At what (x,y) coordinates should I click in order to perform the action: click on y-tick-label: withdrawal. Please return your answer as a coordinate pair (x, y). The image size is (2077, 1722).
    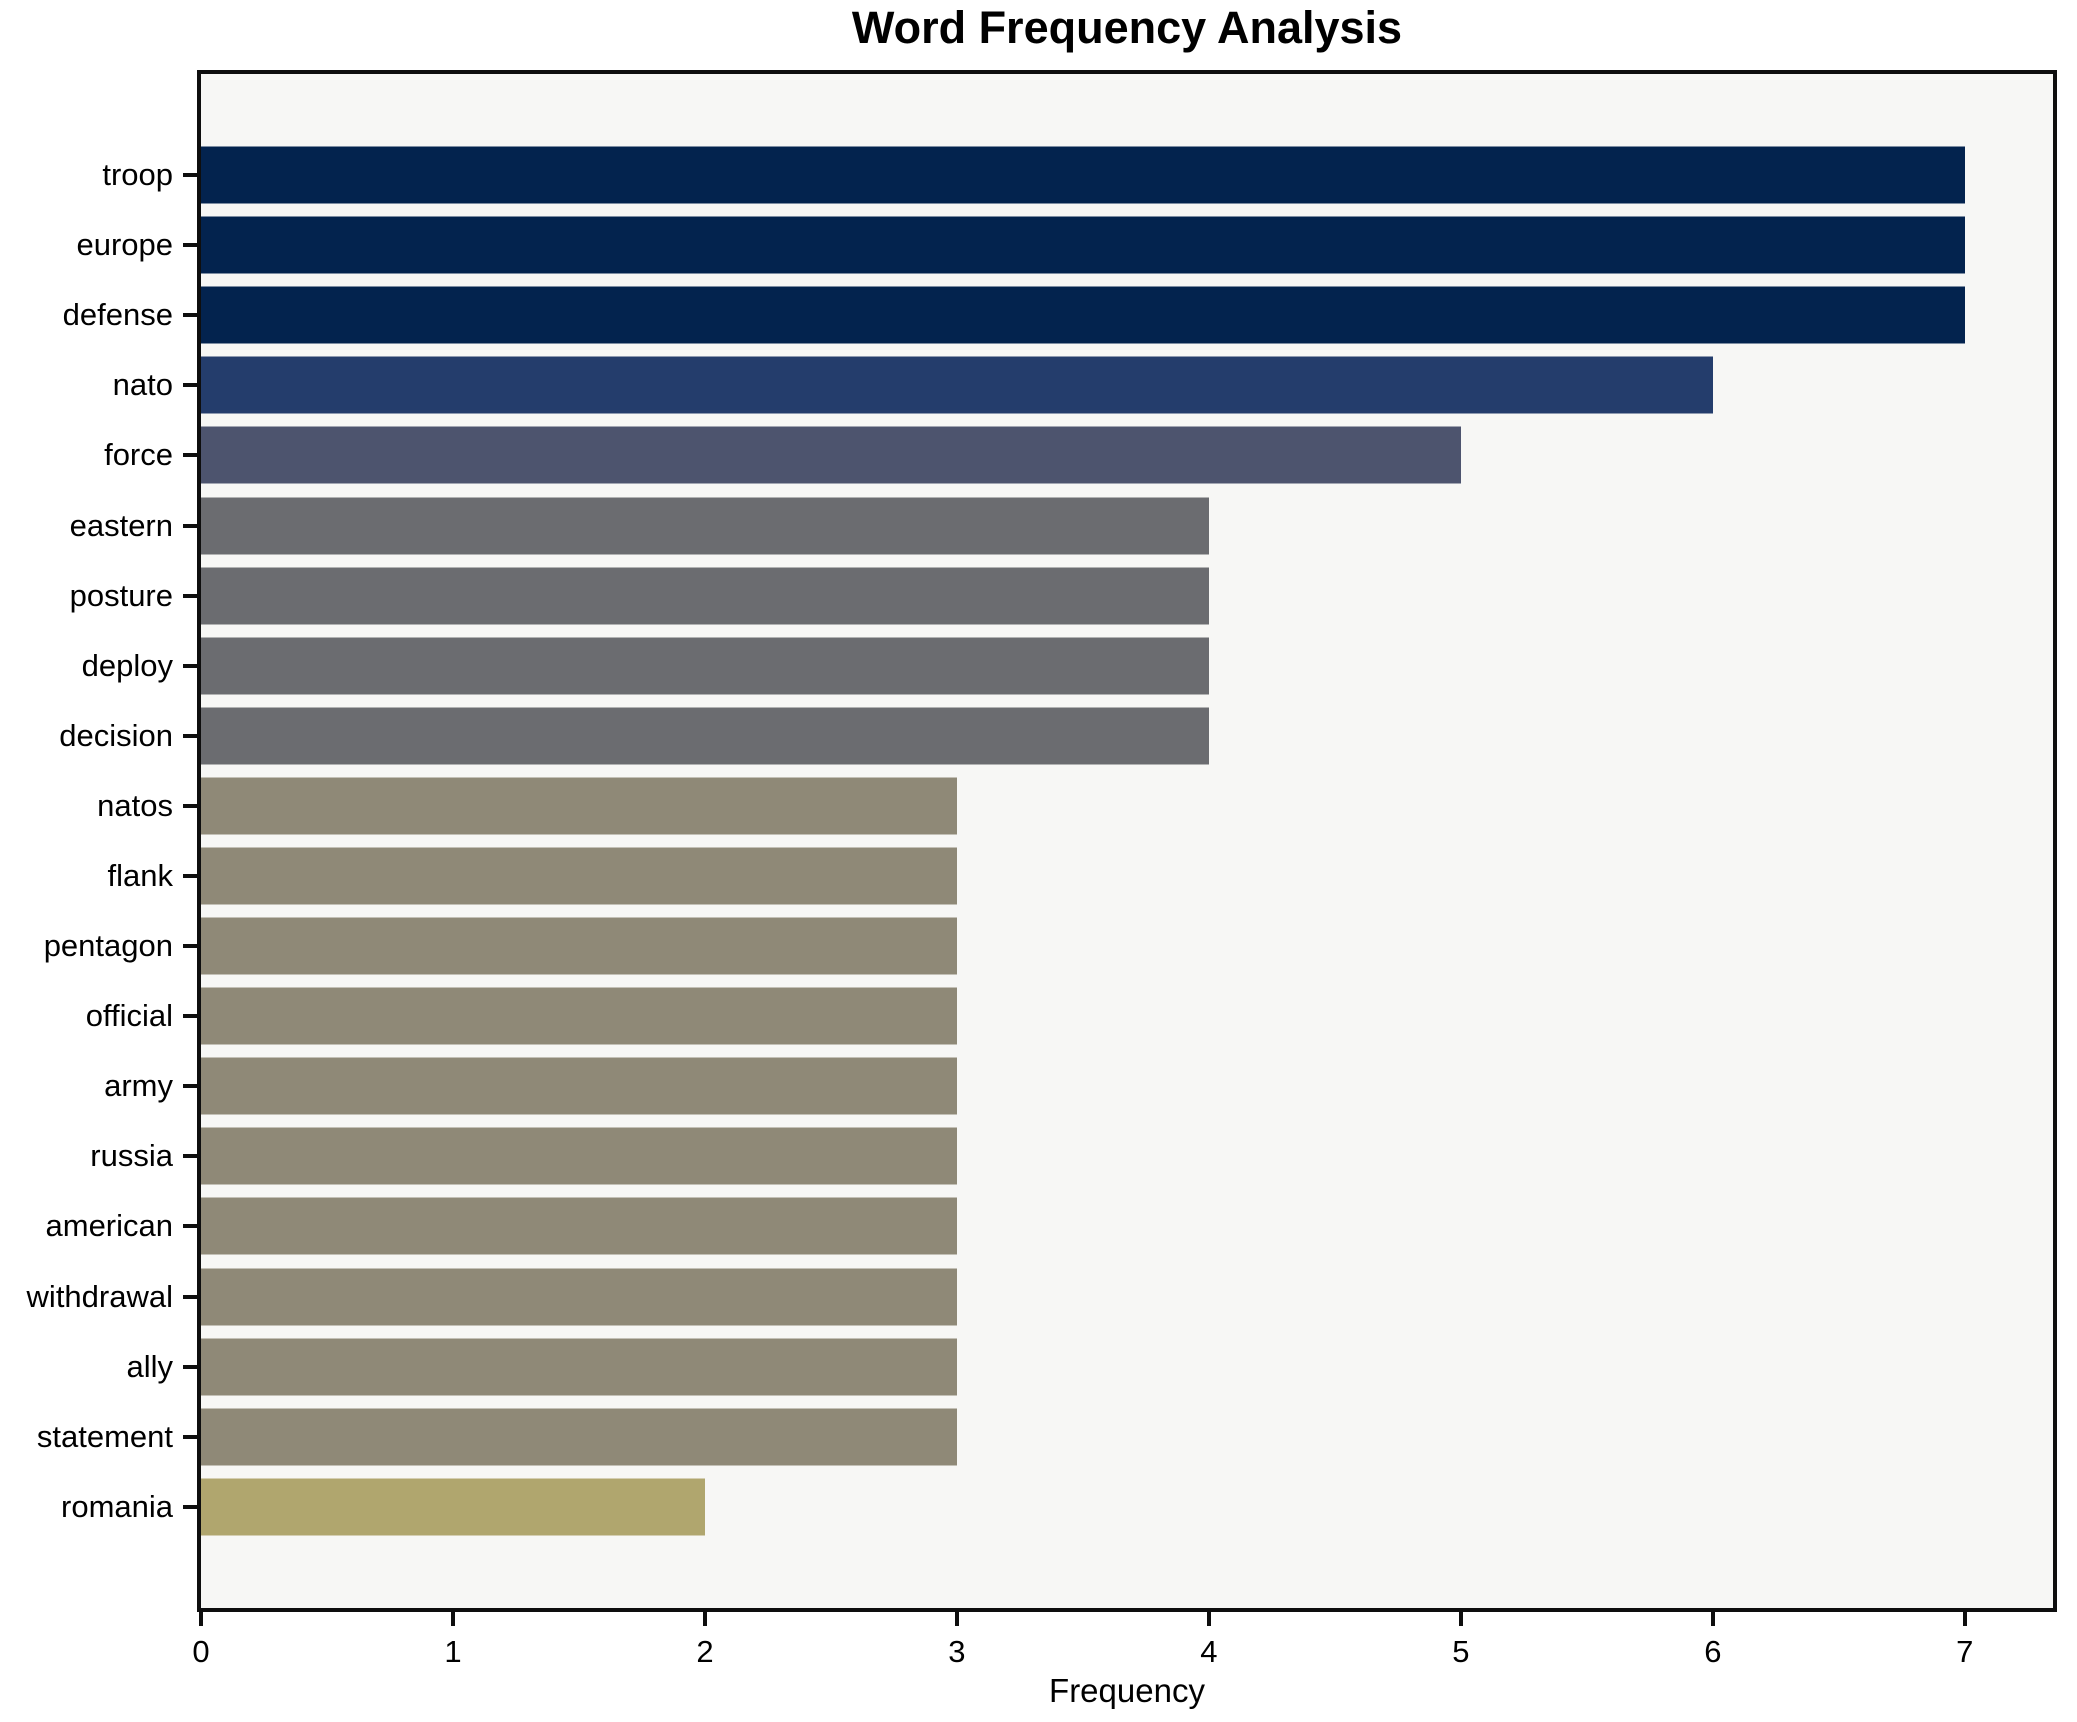
    Looking at the image, I should click on (99, 1296).